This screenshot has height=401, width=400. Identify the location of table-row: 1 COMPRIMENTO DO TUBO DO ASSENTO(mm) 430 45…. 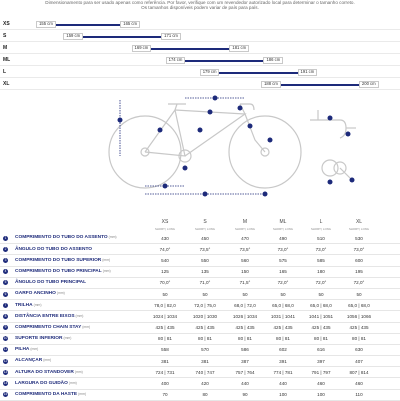
(200, 239).